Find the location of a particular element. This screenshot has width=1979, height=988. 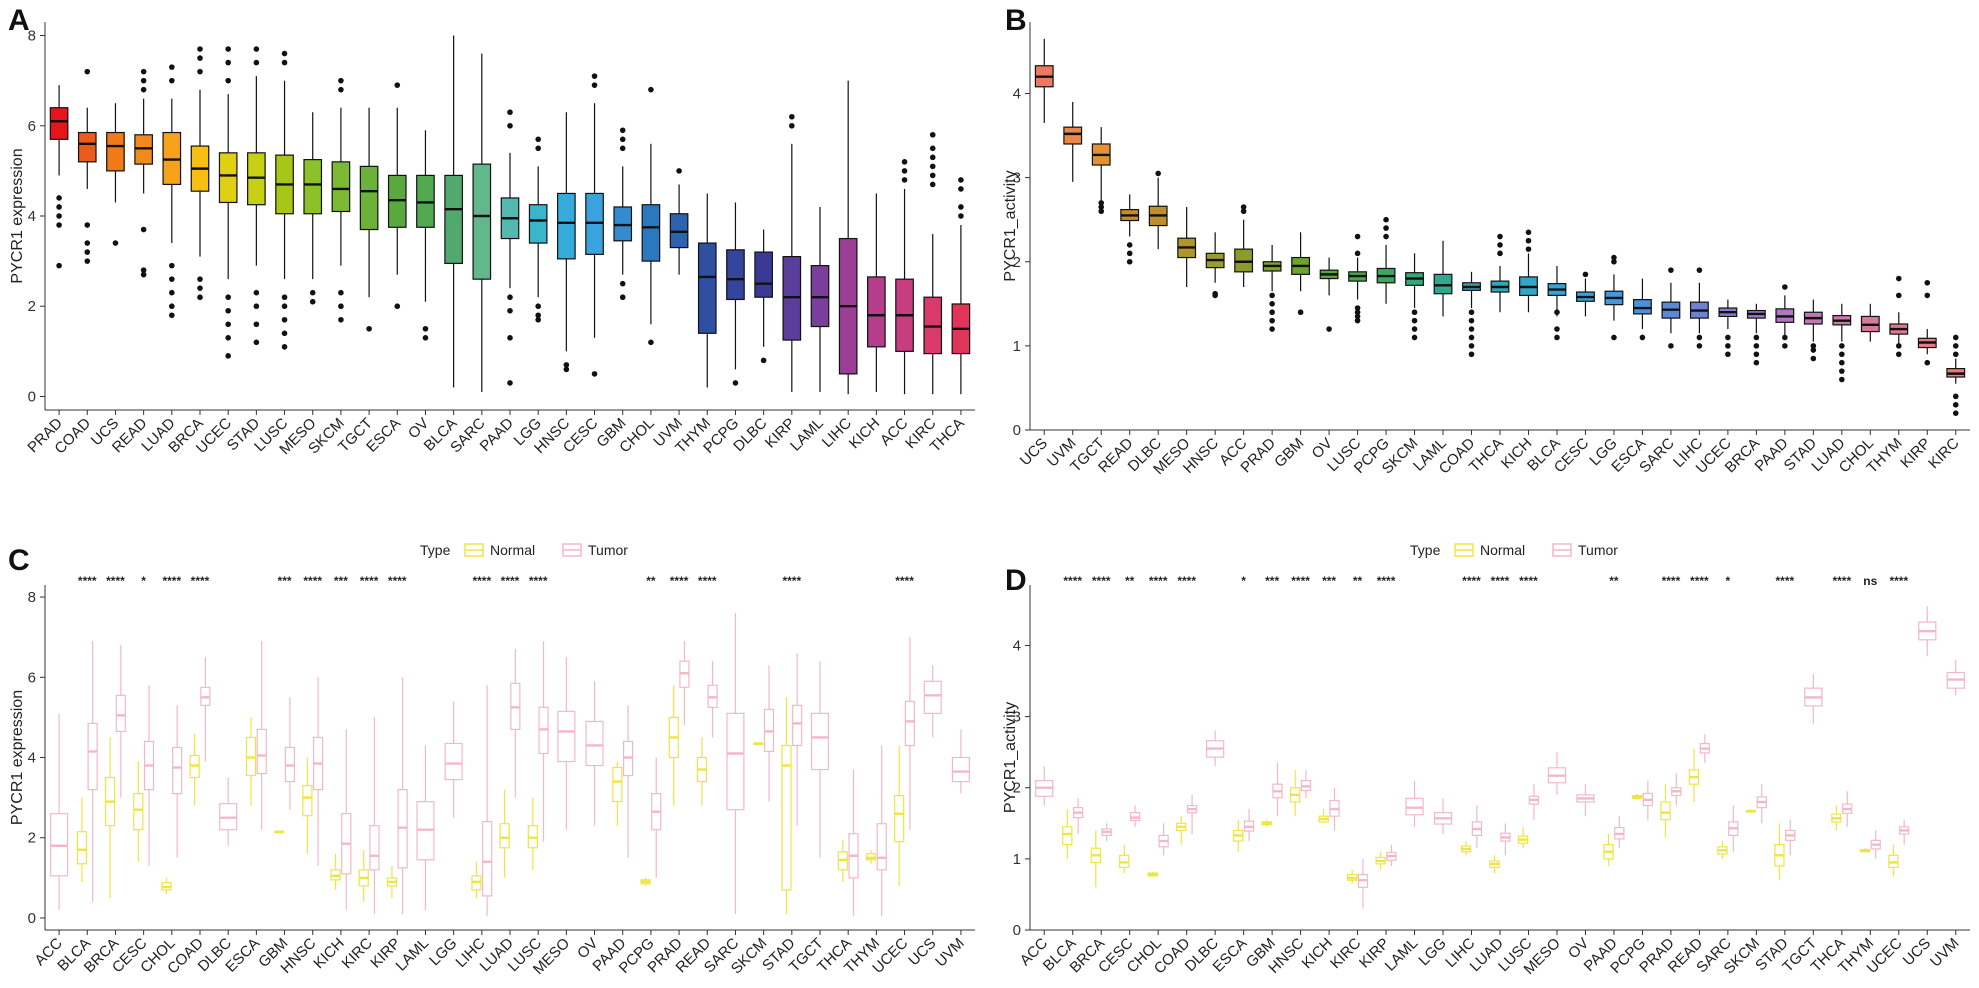

box-acc-outlier is located at coordinates (1243, 207).